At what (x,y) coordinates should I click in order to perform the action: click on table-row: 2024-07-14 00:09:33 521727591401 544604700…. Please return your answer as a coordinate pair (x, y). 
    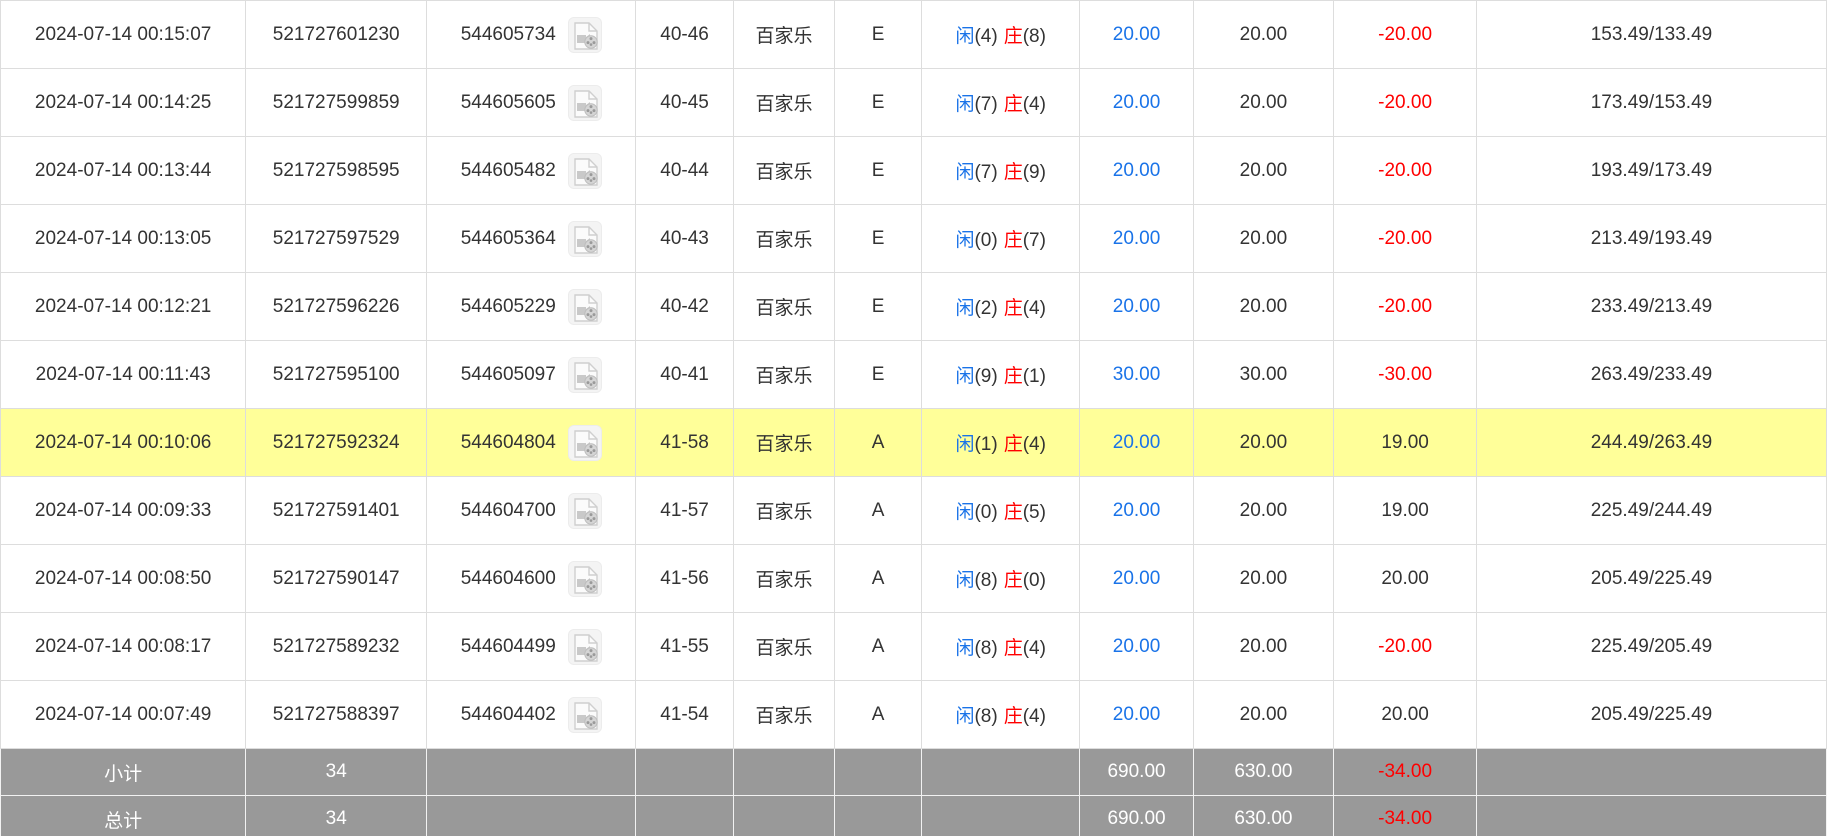
    Looking at the image, I should click on (913, 510).